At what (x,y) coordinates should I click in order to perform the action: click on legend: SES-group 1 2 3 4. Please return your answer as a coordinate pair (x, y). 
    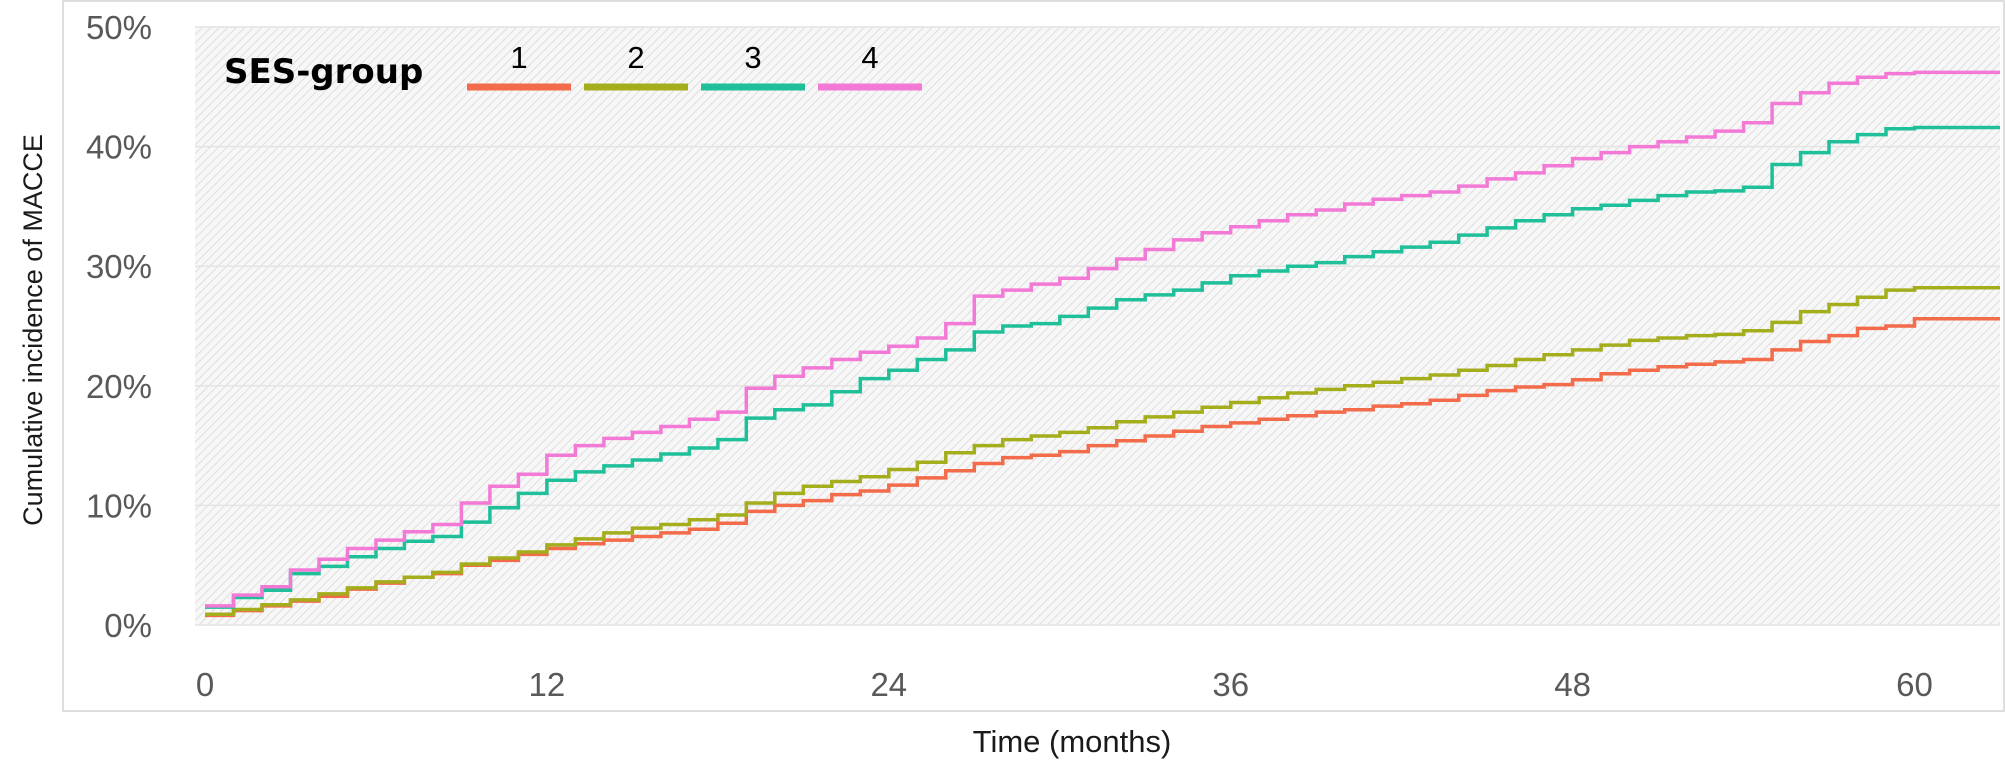
    Looking at the image, I should click on (573, 66).